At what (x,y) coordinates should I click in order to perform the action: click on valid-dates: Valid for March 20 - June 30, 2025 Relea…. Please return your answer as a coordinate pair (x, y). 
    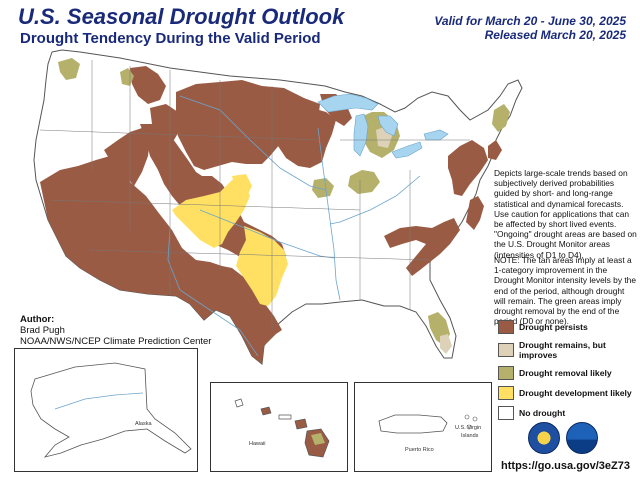
    Looking at the image, I should click on (530, 28).